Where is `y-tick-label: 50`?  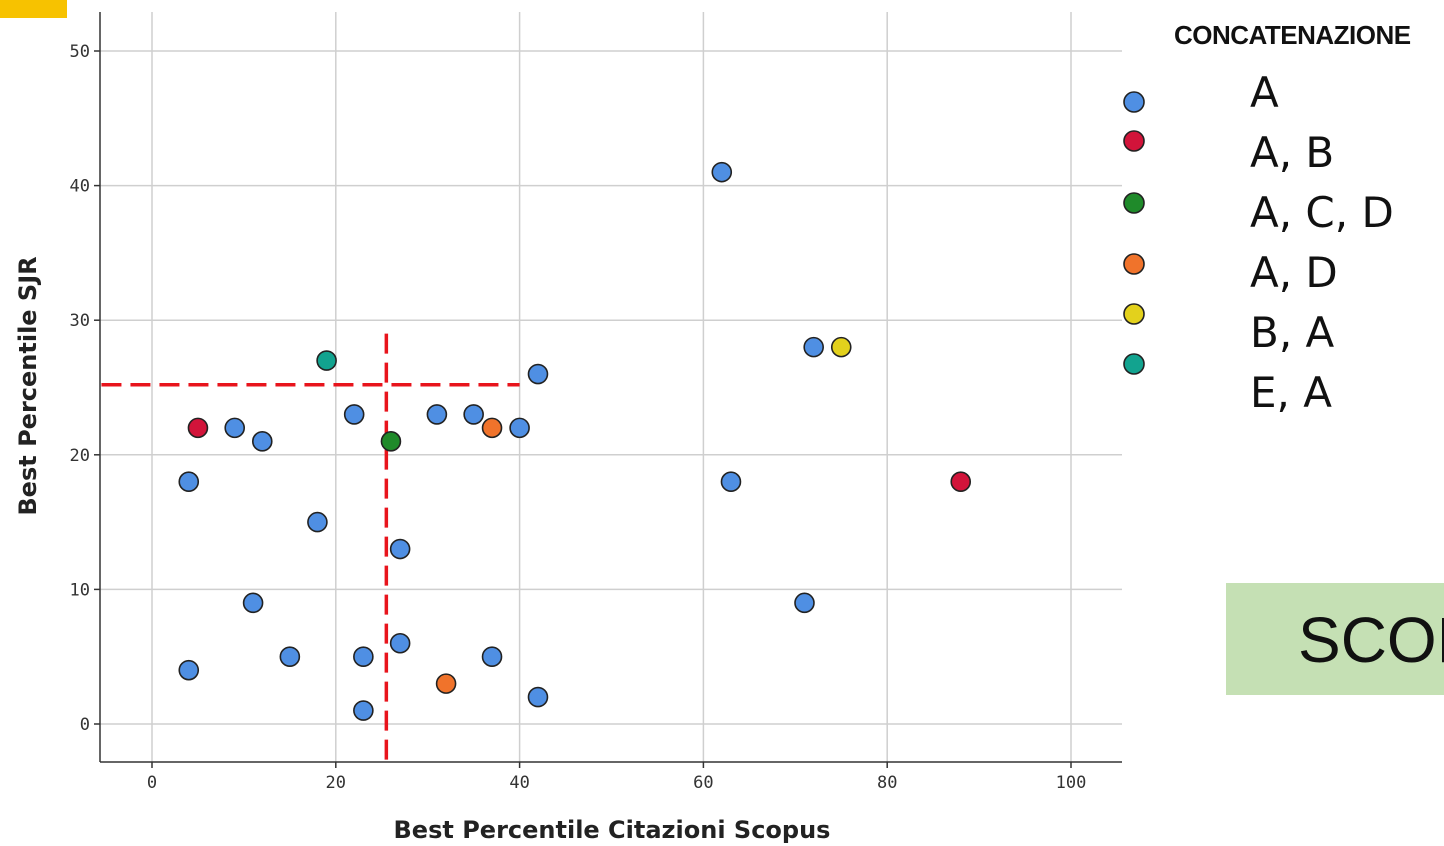 y-tick-label: 50 is located at coordinates (80, 52).